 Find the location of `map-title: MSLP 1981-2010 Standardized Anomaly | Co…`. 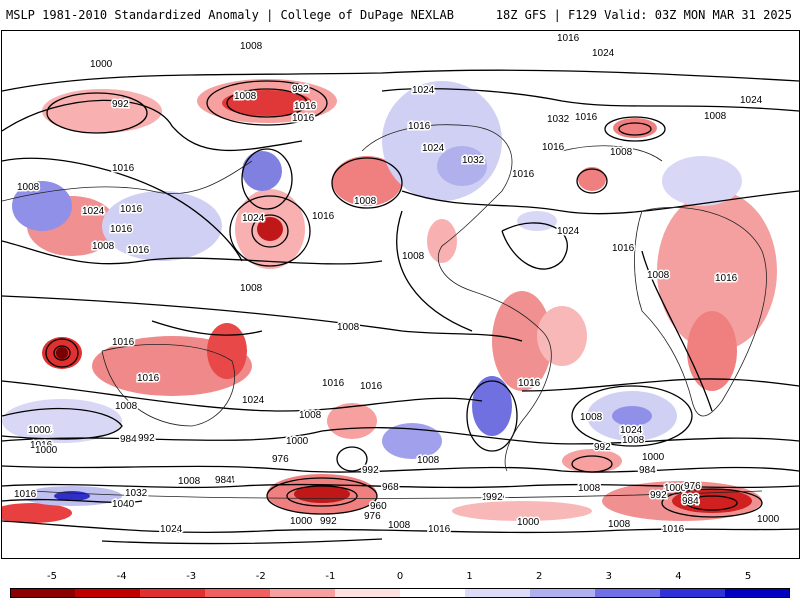

map-title: MSLP 1981-2010 Standardized Anomaly | Co… is located at coordinates (230, 15).